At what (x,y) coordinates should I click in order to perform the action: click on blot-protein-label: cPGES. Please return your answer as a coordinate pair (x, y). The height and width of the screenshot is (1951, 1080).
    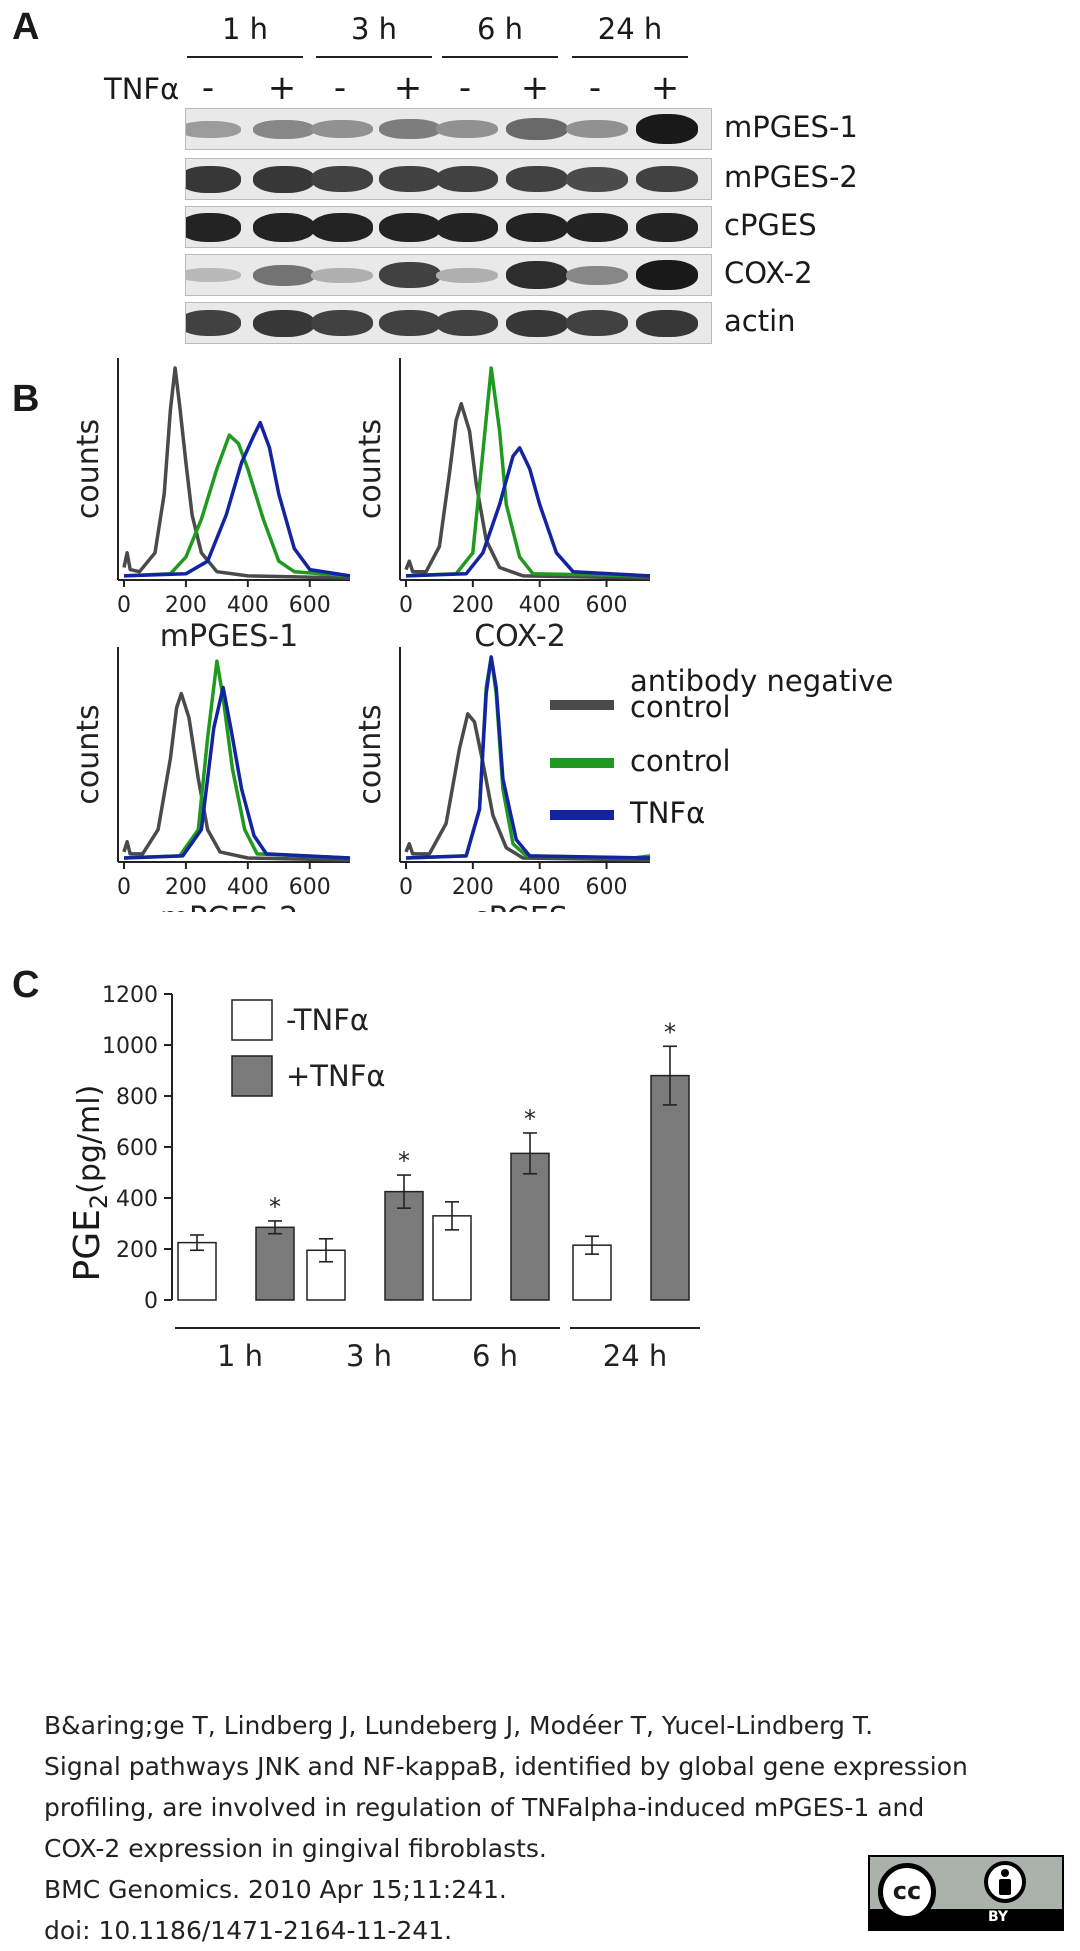
    Looking at the image, I should click on (770, 225).